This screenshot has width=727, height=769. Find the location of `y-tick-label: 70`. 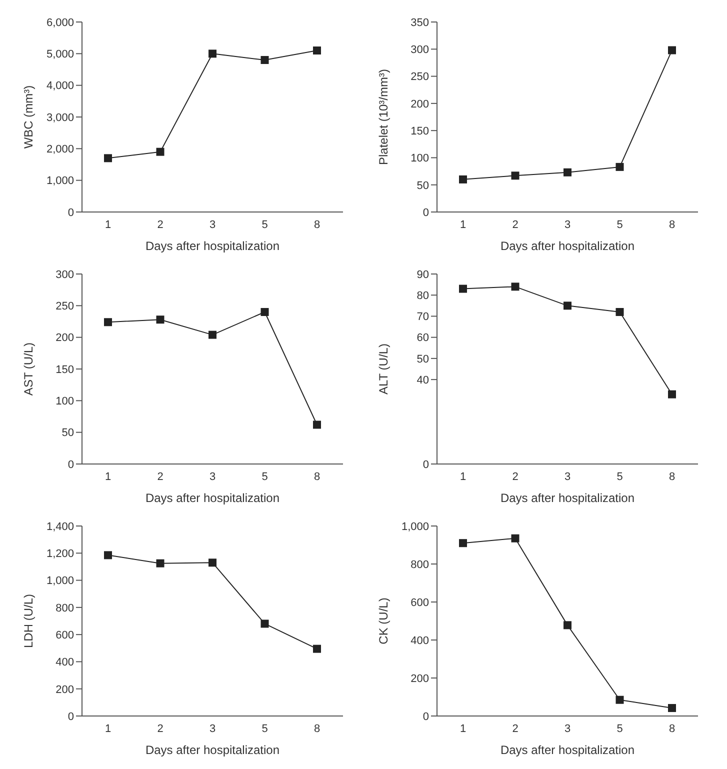

y-tick-label: 70 is located at coordinates (422, 317).